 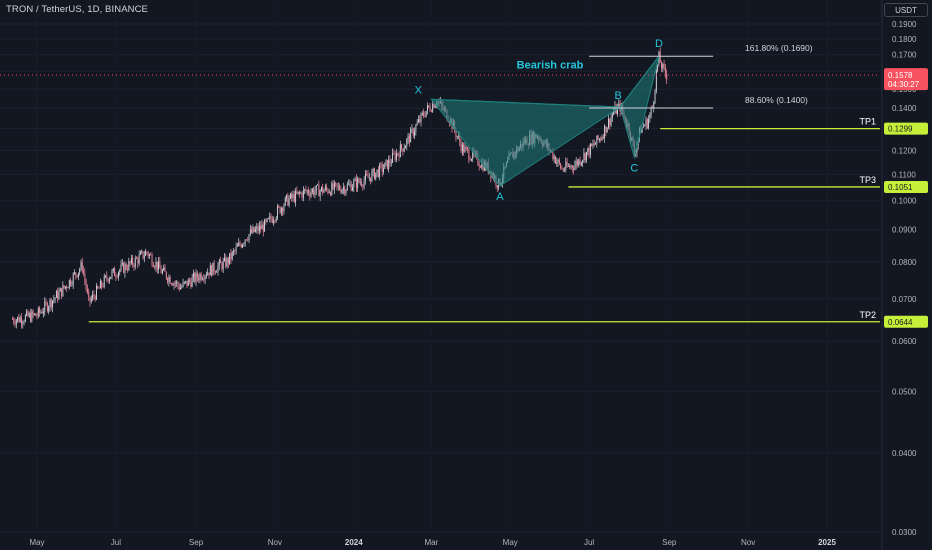 I want to click on pattern-point-b: B, so click(x=617, y=96).